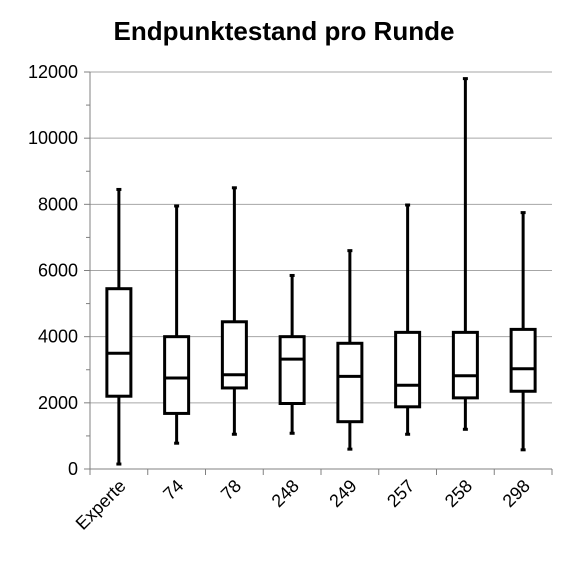  What do you see at coordinates (58, 271) in the screenshot?
I see `y-tick-label: 6000` at bounding box center [58, 271].